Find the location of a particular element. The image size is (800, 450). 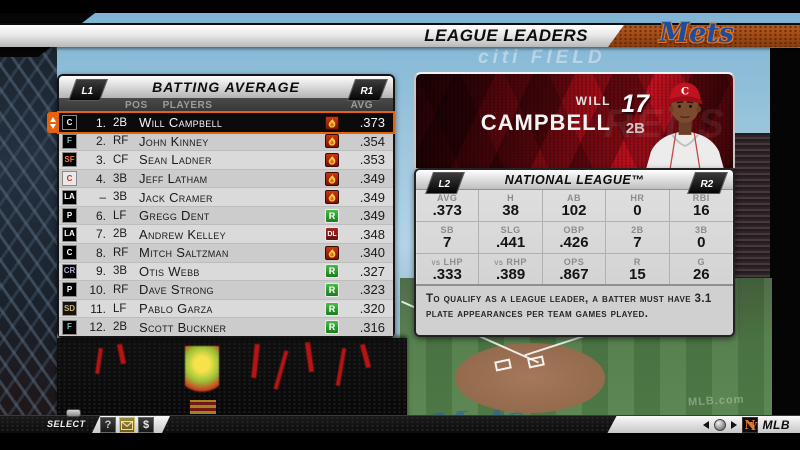

stat-label: SB is located at coordinates (447, 230).